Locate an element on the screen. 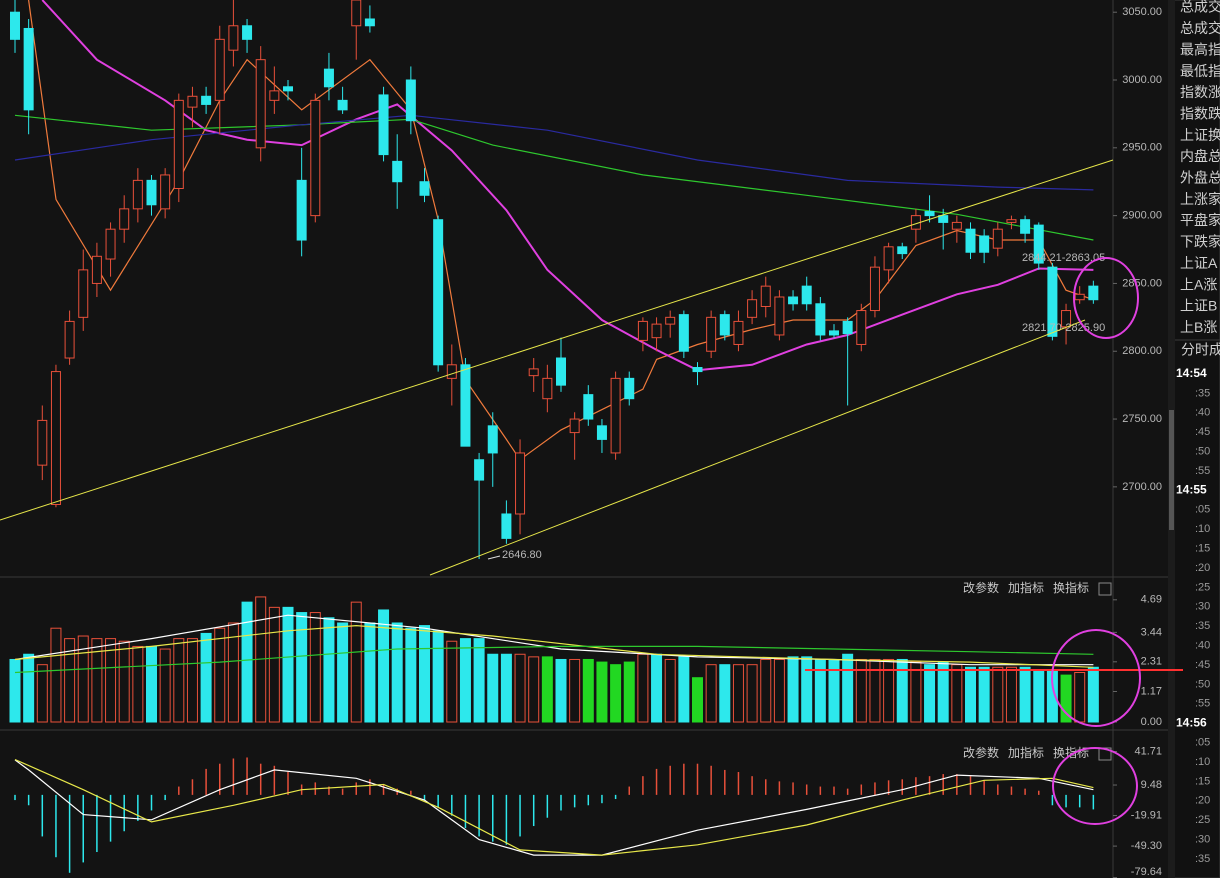  side-label: 内盘总 is located at coordinates (1200, 156).